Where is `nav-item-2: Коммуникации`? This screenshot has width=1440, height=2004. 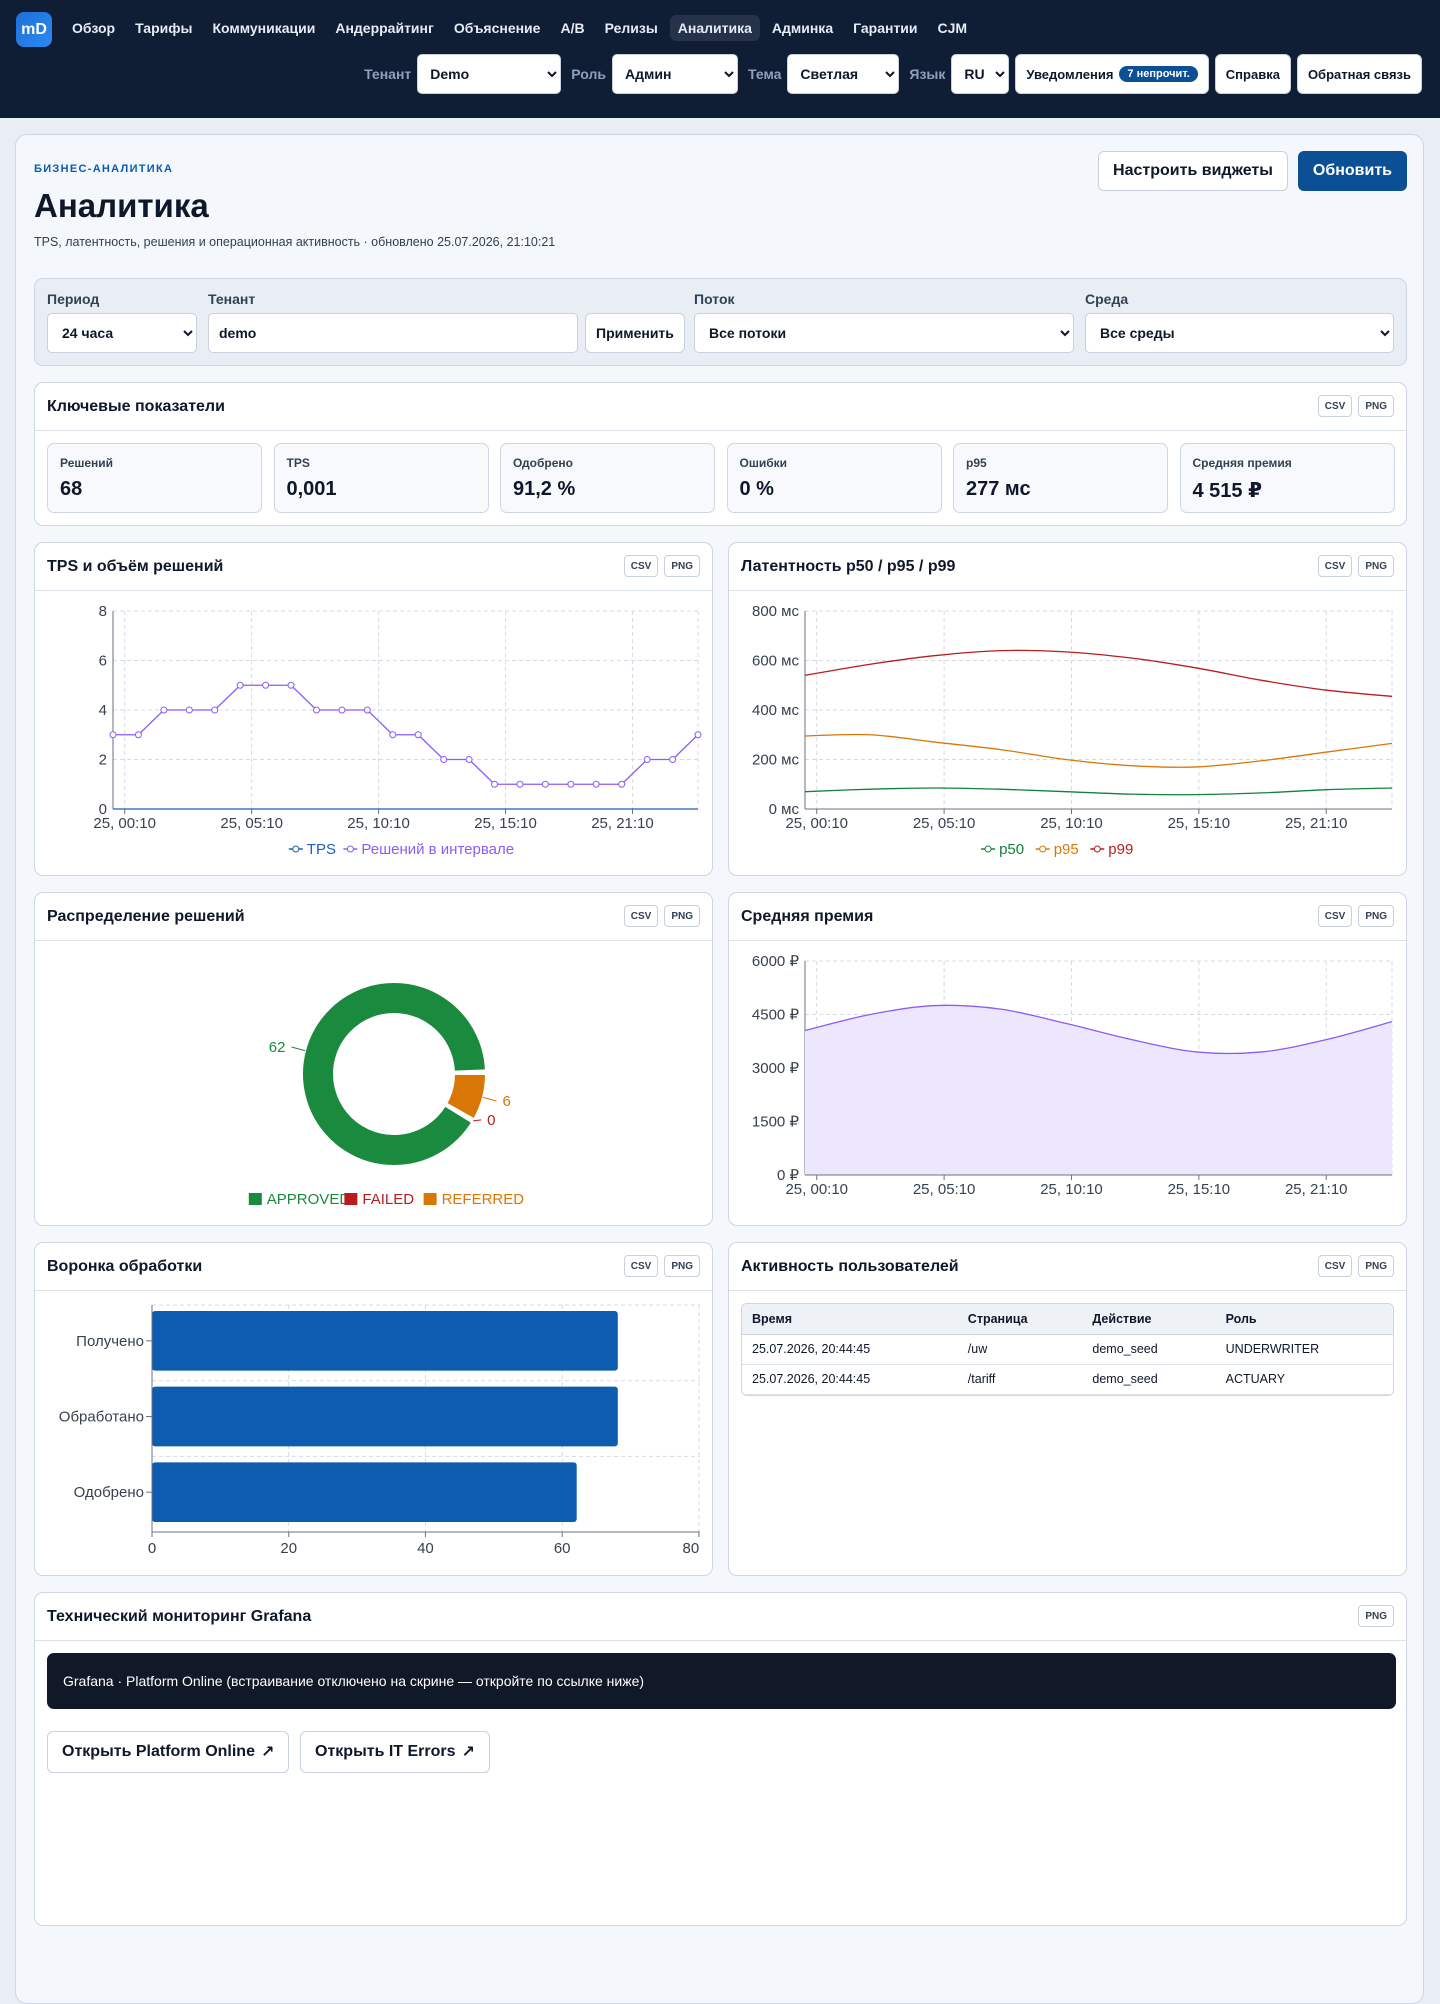
nav-item-2: Коммуникации is located at coordinates (264, 28).